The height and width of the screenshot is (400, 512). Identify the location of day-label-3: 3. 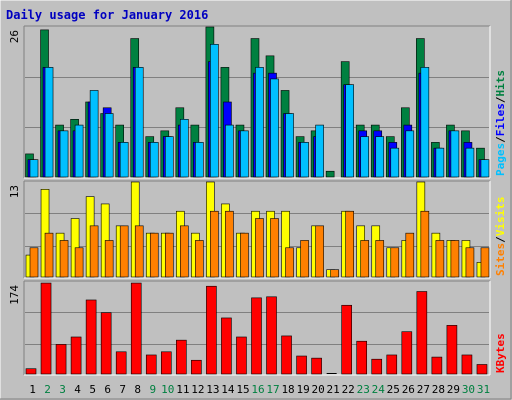
(62, 389).